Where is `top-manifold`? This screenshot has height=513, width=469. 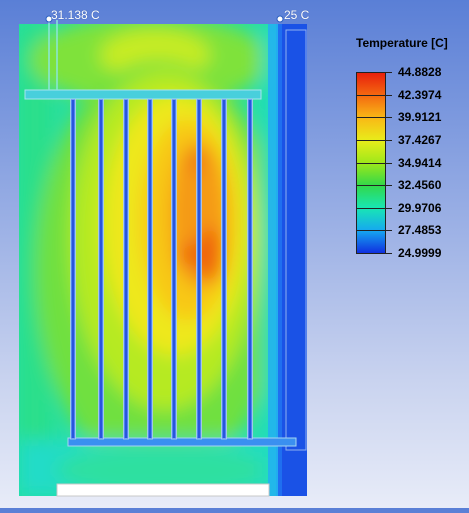 top-manifold is located at coordinates (143, 60).